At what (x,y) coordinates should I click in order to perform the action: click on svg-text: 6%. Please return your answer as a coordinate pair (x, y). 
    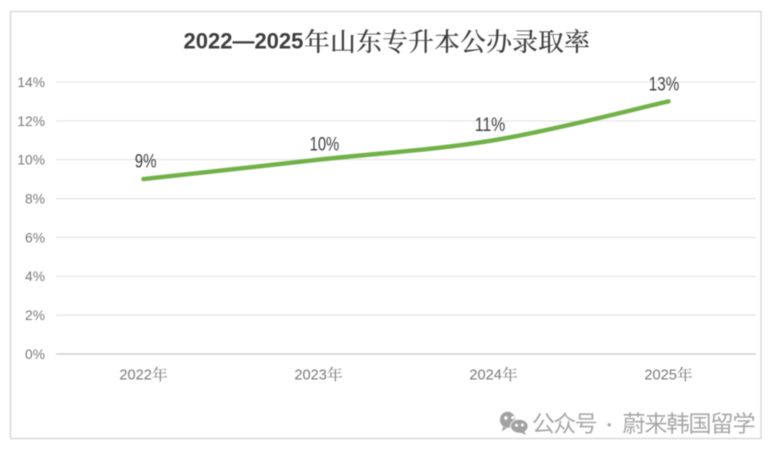
    Looking at the image, I should click on (35, 237).